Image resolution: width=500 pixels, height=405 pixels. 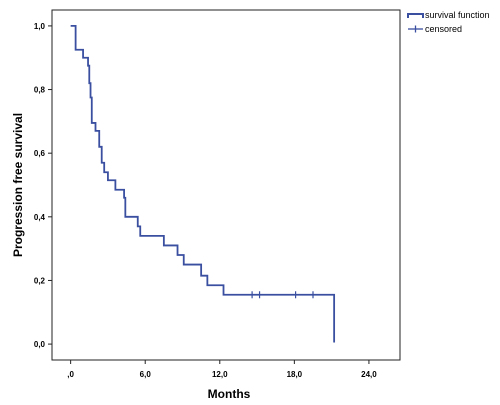 What do you see at coordinates (43, 185) in the screenshot?
I see `y-axis: 0,0 0,2 0,4 0,6 0,8 1,0` at bounding box center [43, 185].